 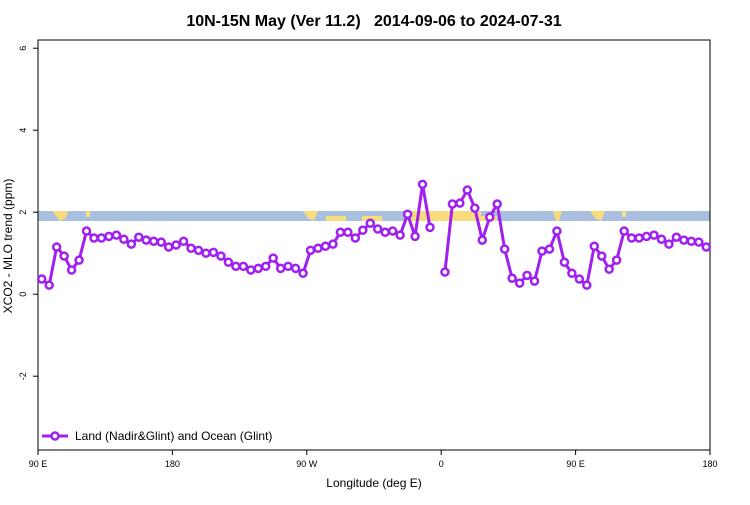 I want to click on x-axis-label: Longitude (deg E), so click(x=373, y=483).